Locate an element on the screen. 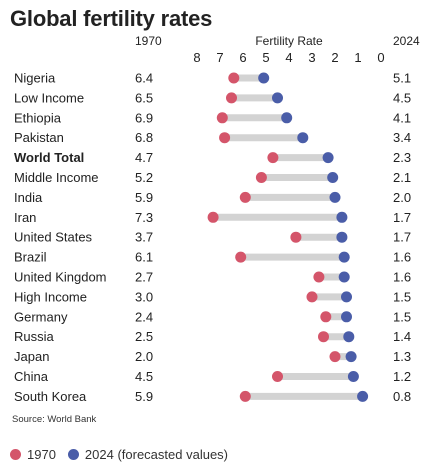 The image size is (426, 462). x-tick-label: 8 is located at coordinates (196, 57).